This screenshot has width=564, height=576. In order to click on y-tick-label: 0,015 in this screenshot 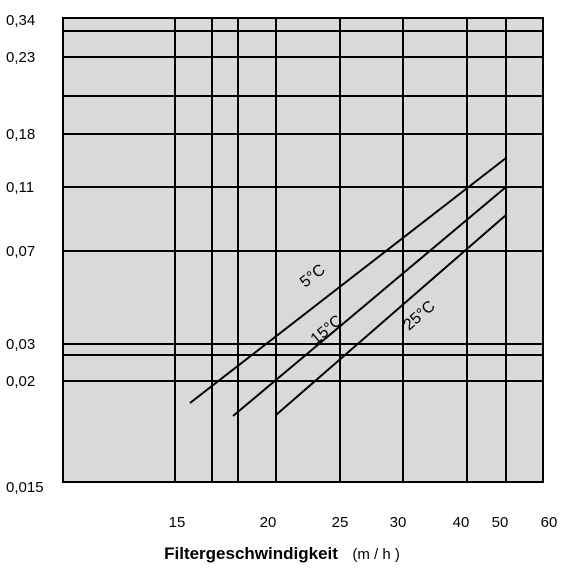, I will do `click(25, 487)`.